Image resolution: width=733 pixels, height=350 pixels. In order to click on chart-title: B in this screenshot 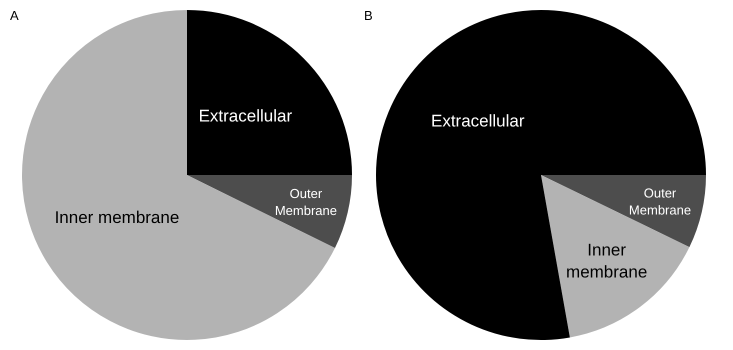, I will do `click(368, 16)`.